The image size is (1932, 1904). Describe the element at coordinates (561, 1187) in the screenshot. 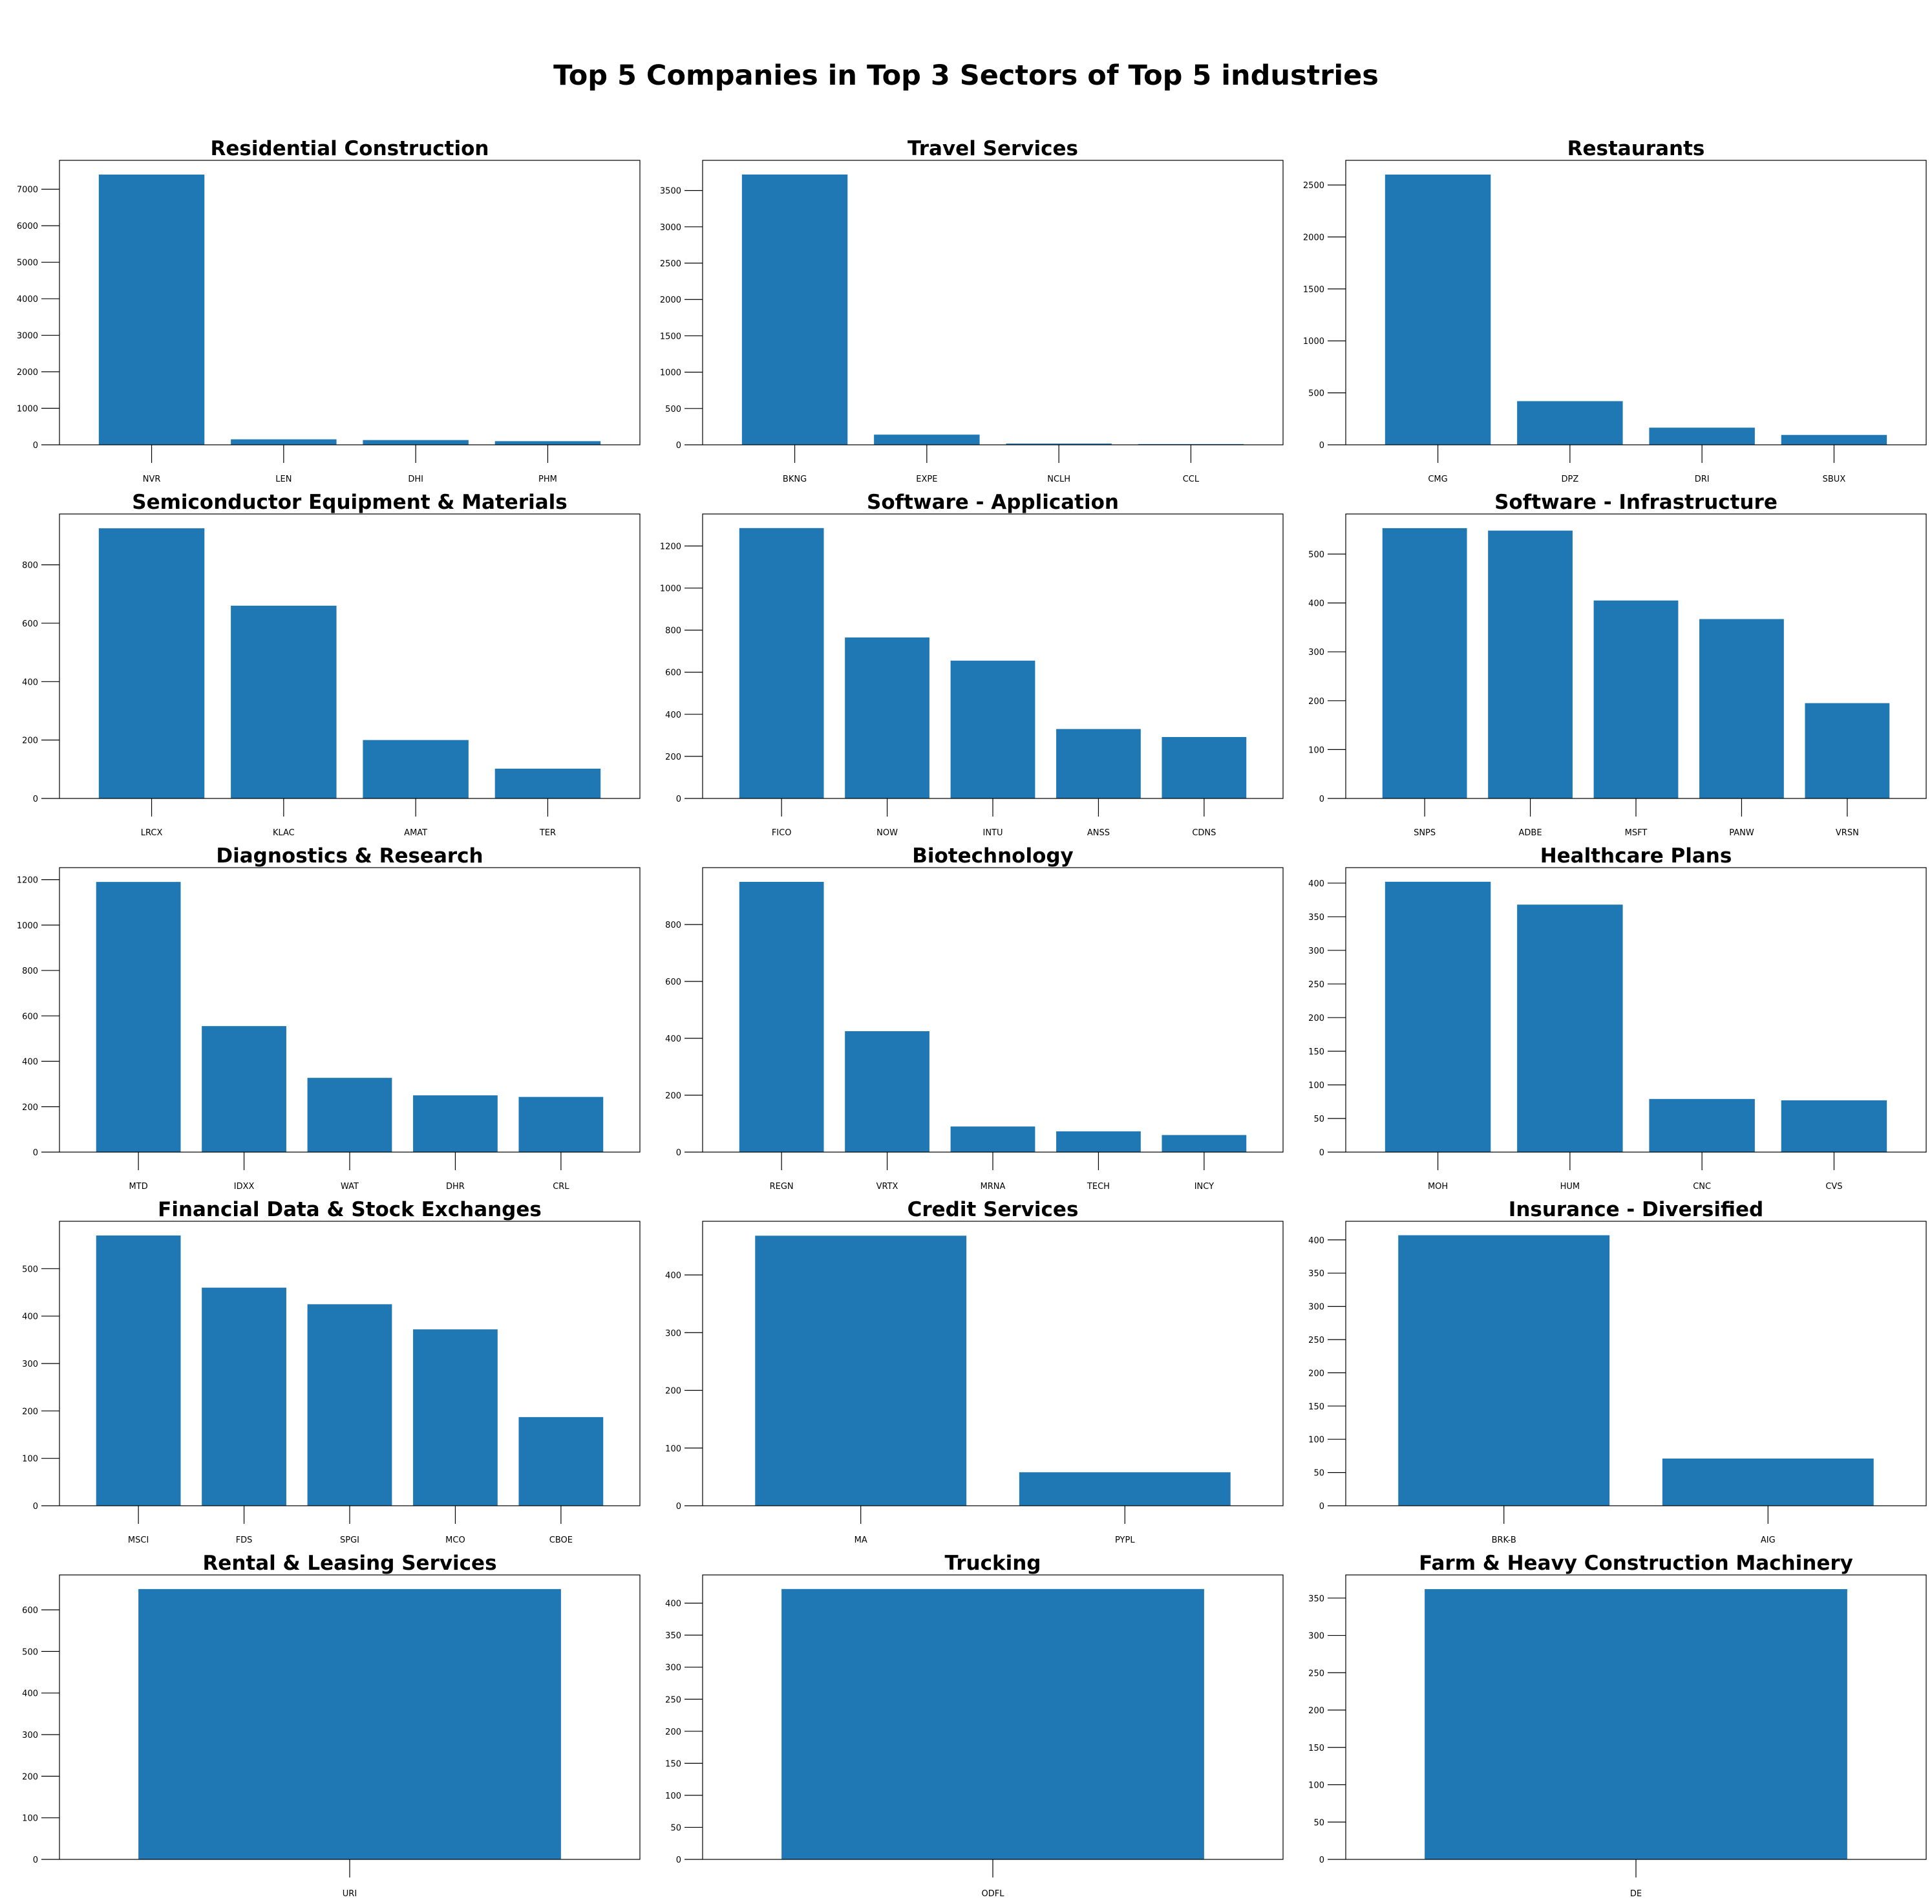

I see `x-tick-label: CRL` at that location.